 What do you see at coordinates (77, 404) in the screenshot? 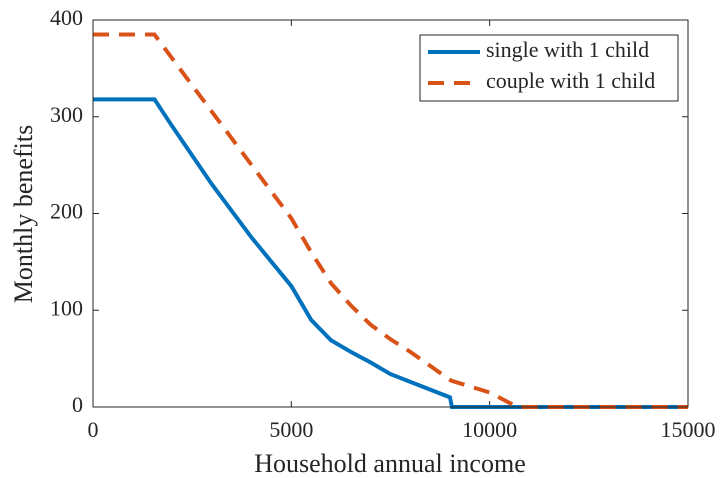
I see `y-tick-label: 0` at bounding box center [77, 404].